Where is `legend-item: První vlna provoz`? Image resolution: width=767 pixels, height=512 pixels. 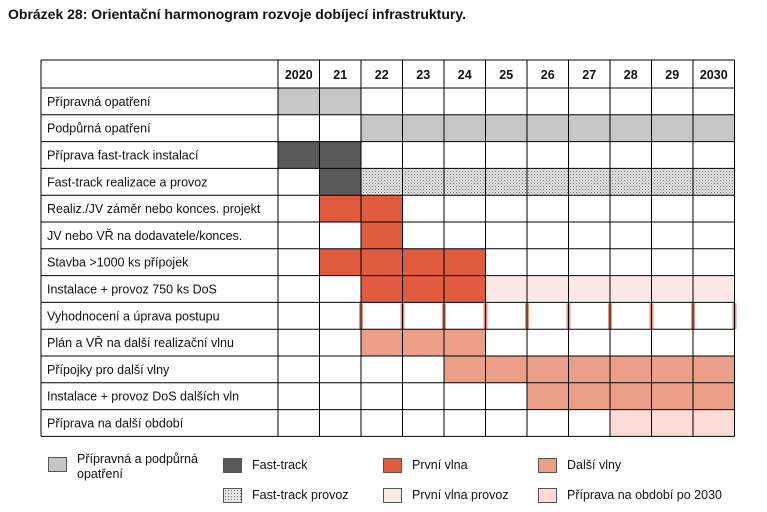 legend-item: První vlna provoz is located at coordinates (453, 495).